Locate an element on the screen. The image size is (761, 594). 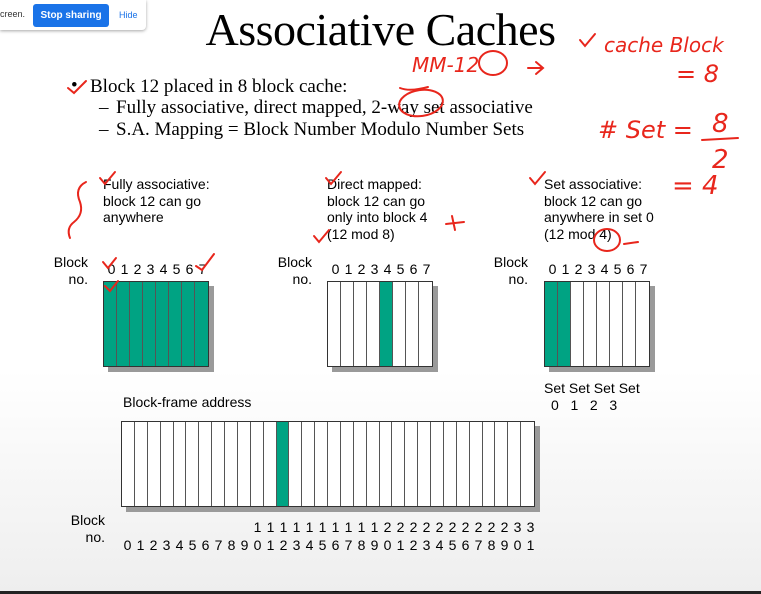
cache-direct-mapped is located at coordinates (380, 324).